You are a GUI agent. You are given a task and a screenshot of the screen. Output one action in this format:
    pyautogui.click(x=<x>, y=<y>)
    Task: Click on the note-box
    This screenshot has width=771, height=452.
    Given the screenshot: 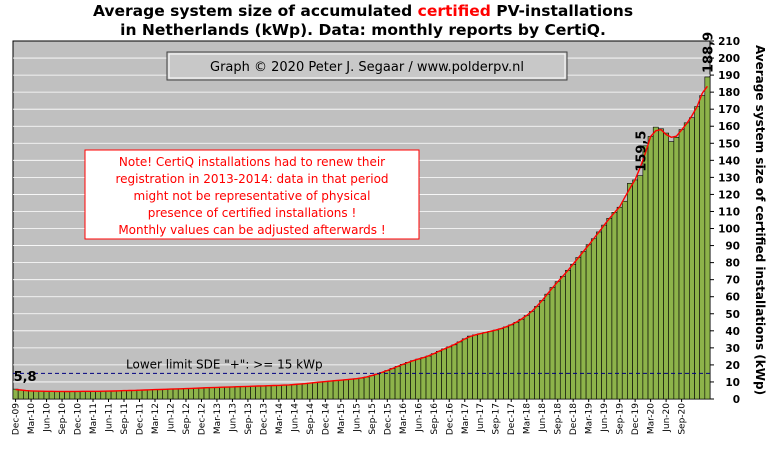 What is the action you would take?
    pyautogui.click(x=252, y=194)
    